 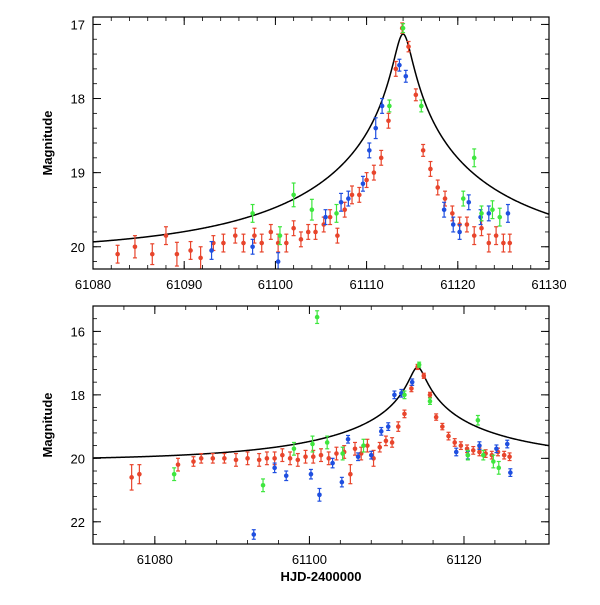 I want to click on top-x-tick-label: 61100, so click(x=275, y=284).